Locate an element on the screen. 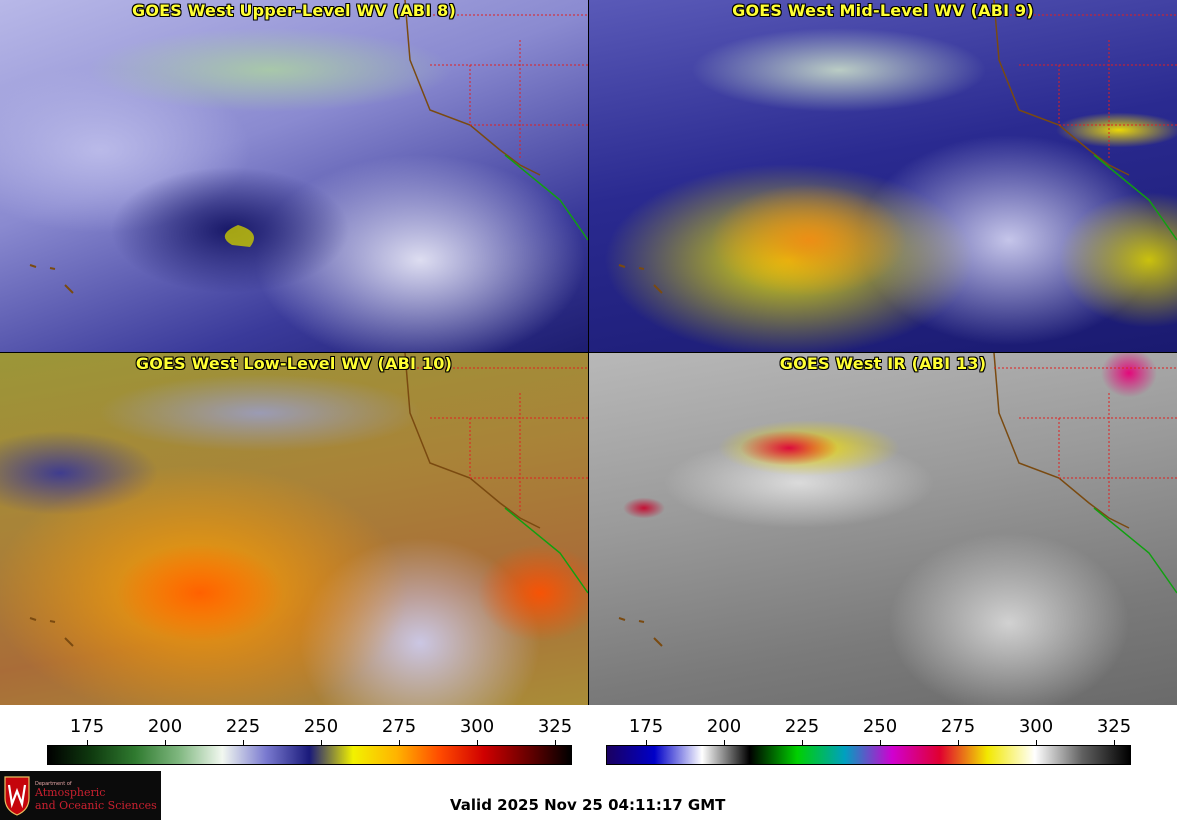 This screenshot has height=820, width=1177. uw-crest-icon is located at coordinates (17, 796).